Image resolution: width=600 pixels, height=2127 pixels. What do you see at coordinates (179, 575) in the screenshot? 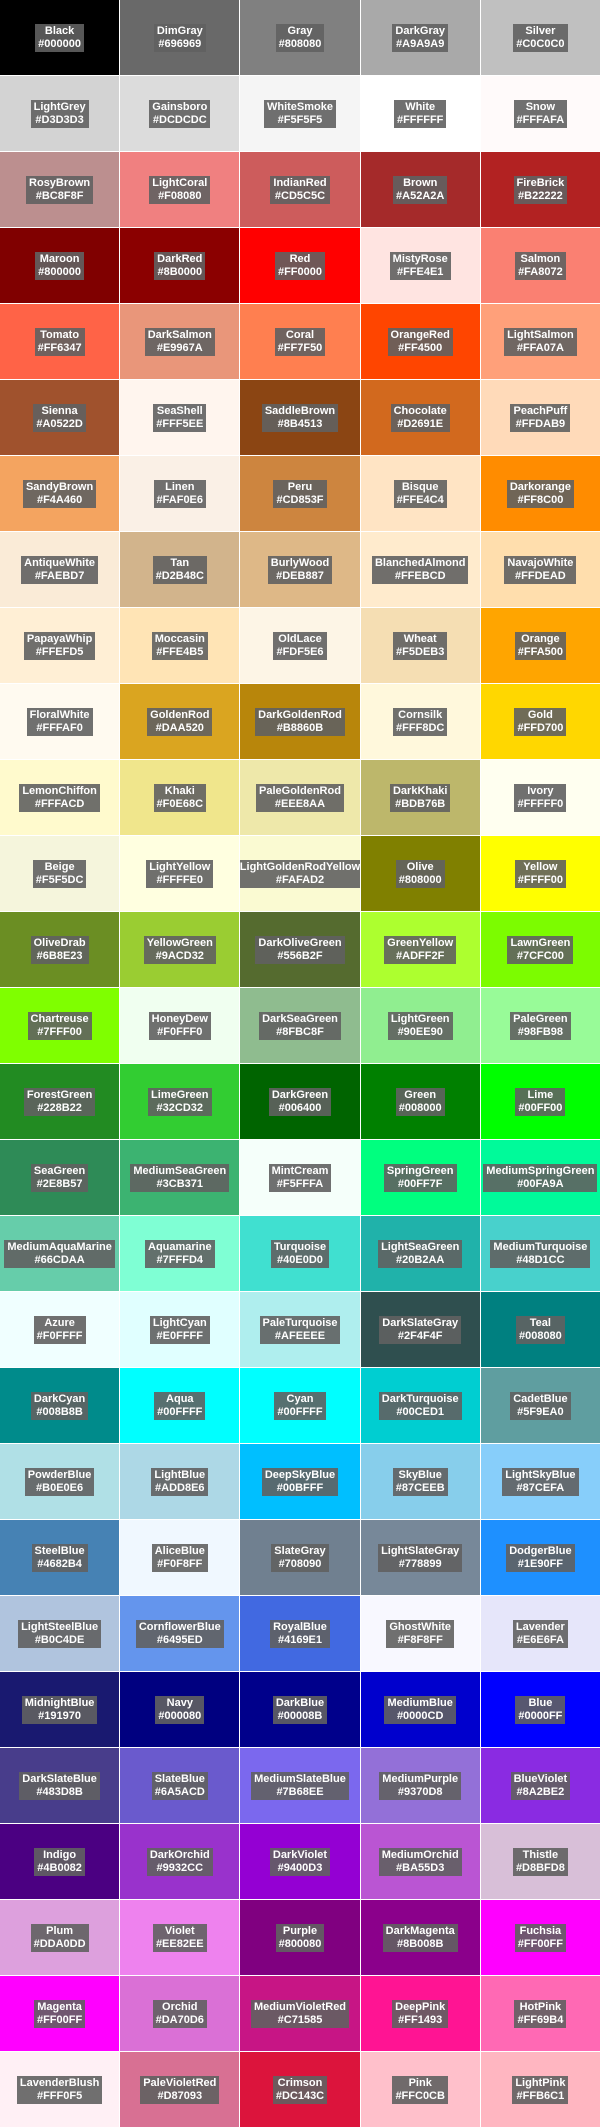
I see `color-hex: #D2B48C` at bounding box center [179, 575].